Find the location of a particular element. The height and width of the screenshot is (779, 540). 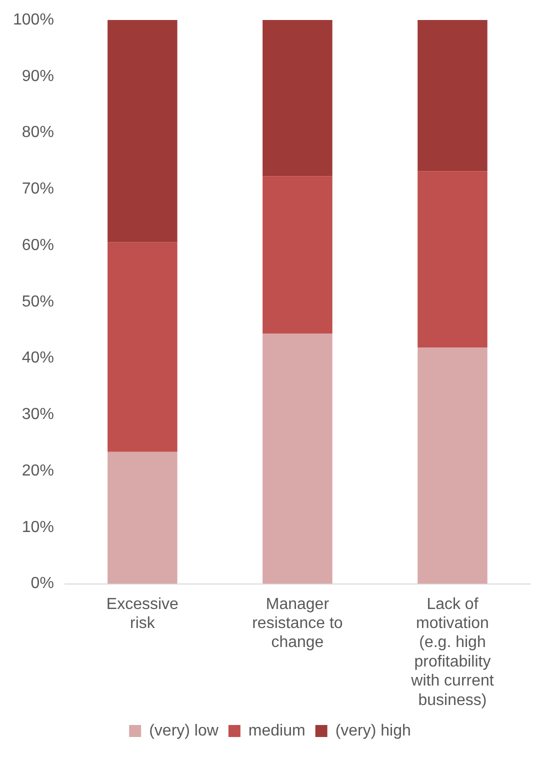

y-tick-label: 50% is located at coordinates (38, 301).